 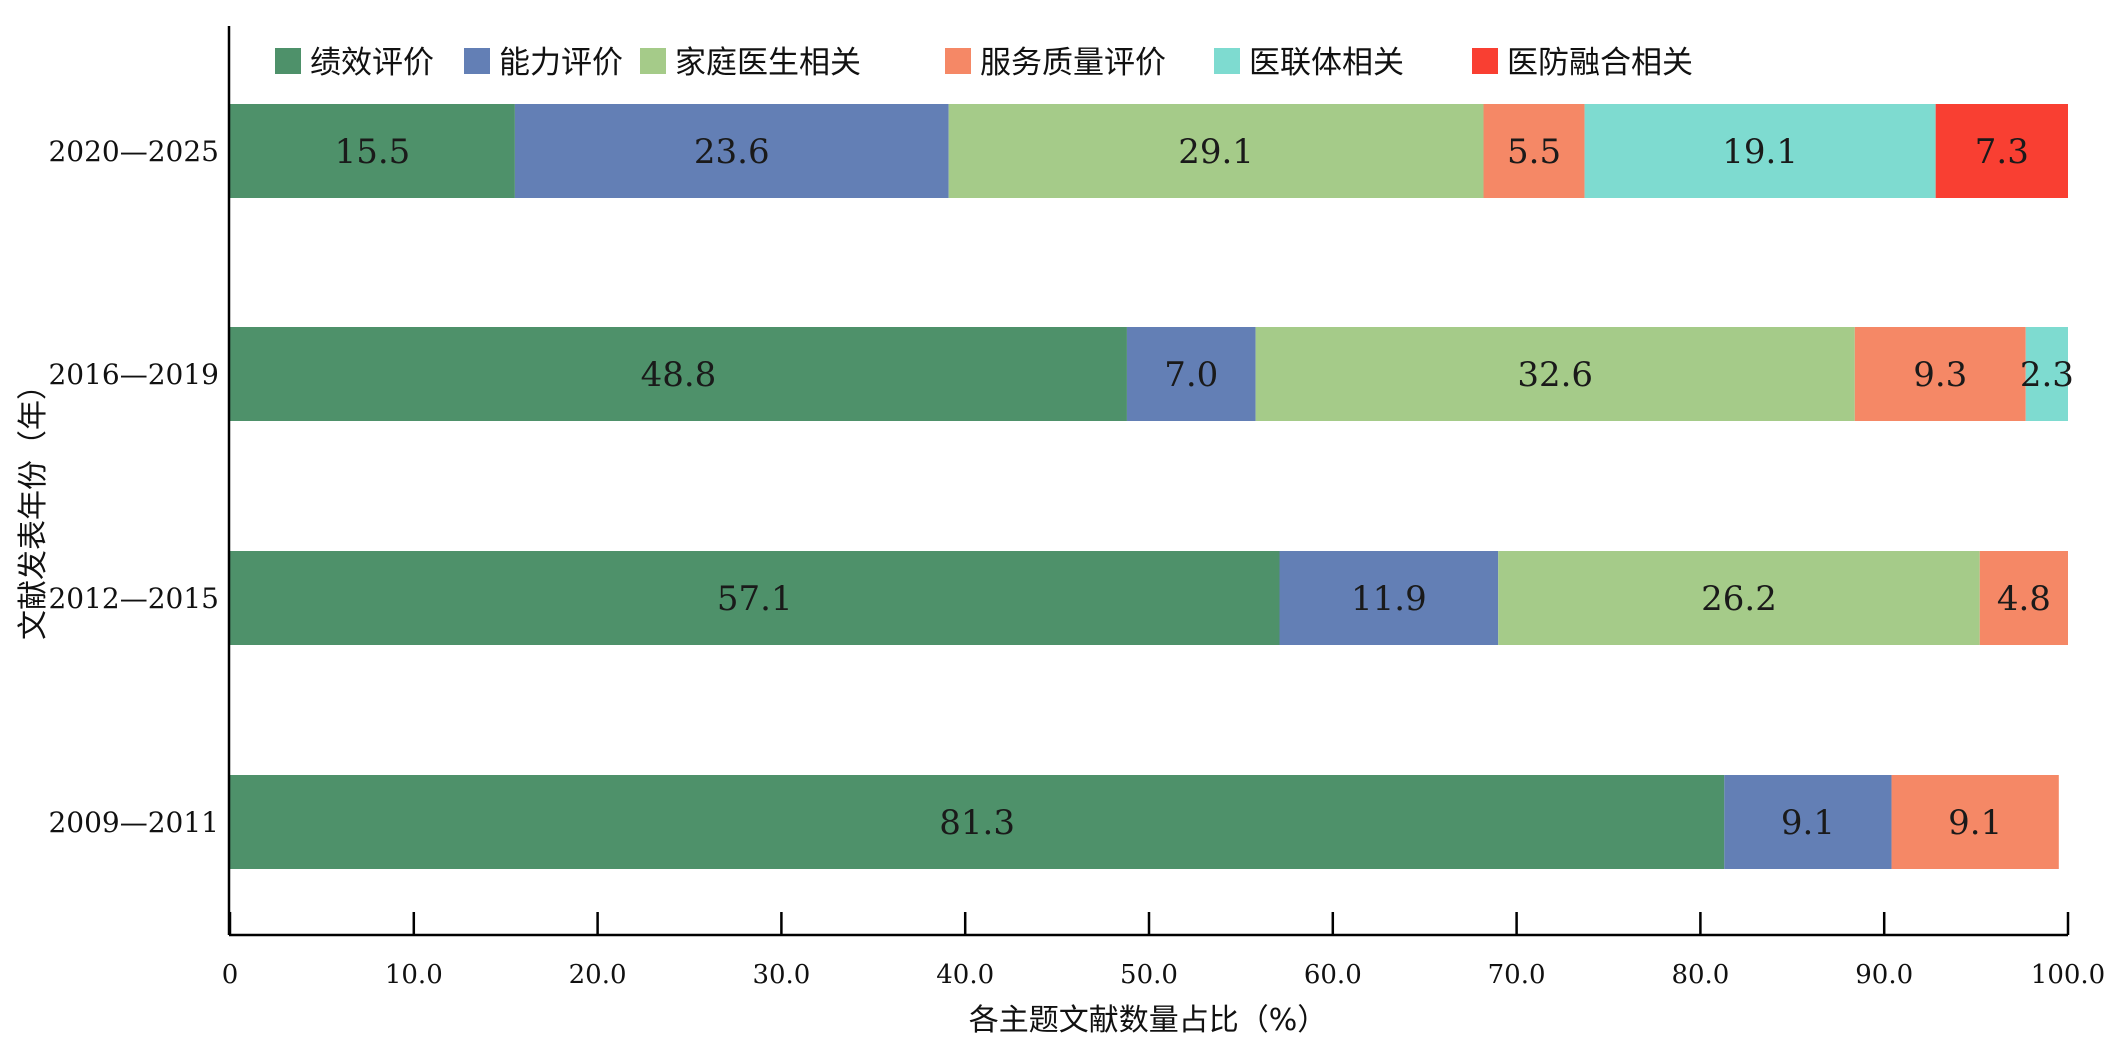 I want to click on x-tick-label: 60.0, so click(x=1333, y=975).